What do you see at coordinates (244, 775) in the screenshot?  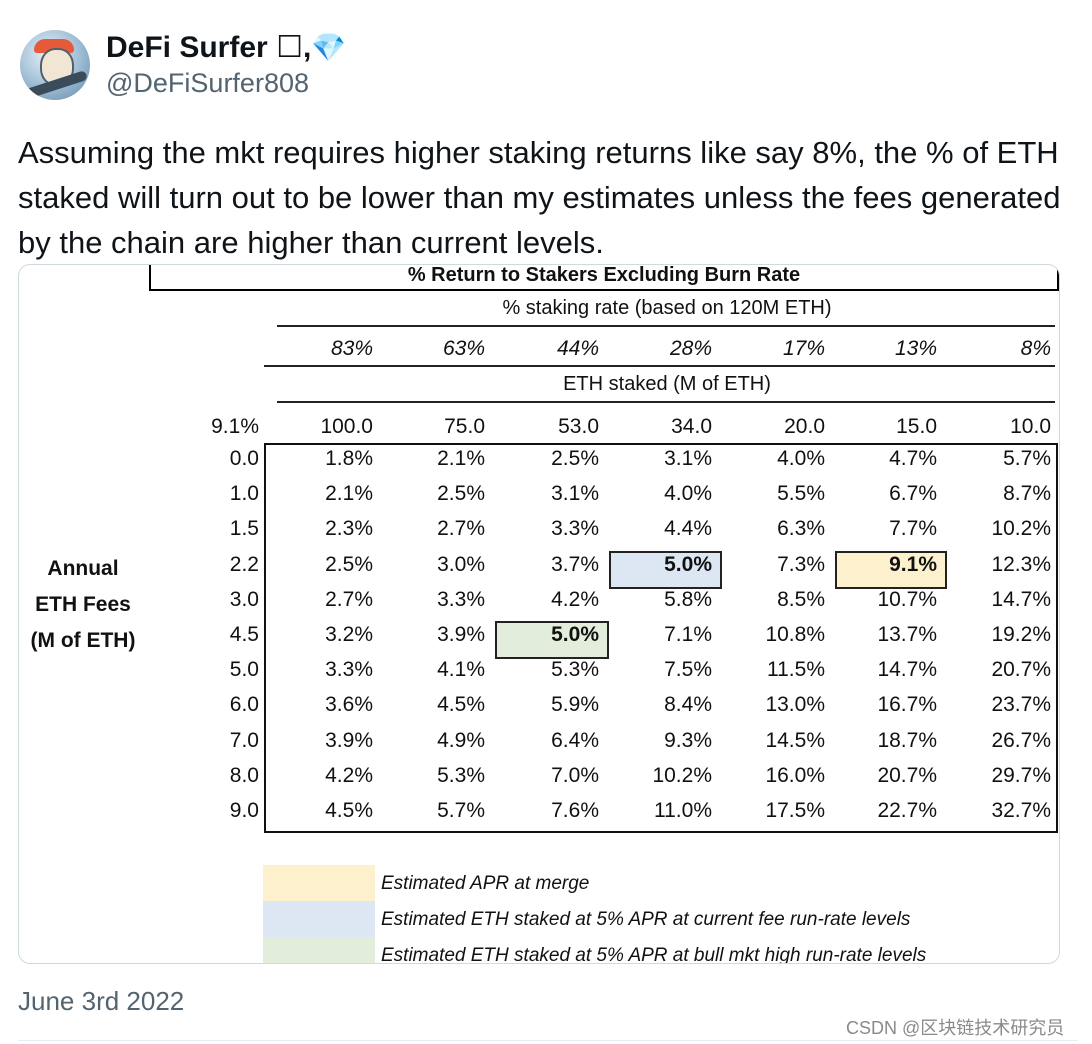 I see `fee-label: 8.0` at bounding box center [244, 775].